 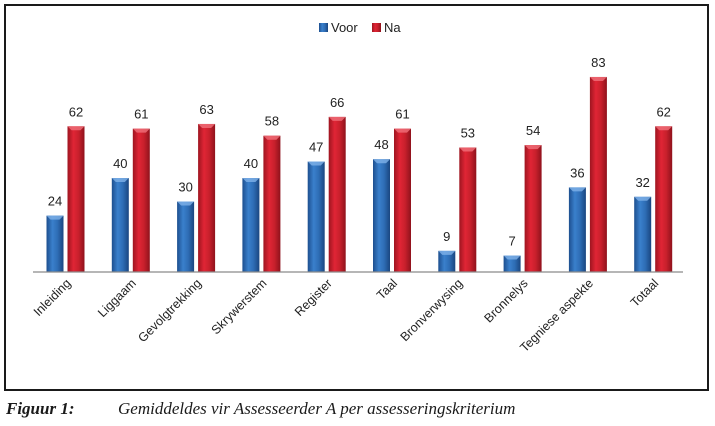 What do you see at coordinates (316, 216) in the screenshot?
I see `bar-voor-register` at bounding box center [316, 216].